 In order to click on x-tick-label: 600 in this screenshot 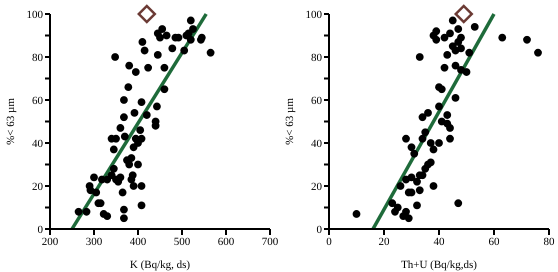, I will do `click(226, 242)`.